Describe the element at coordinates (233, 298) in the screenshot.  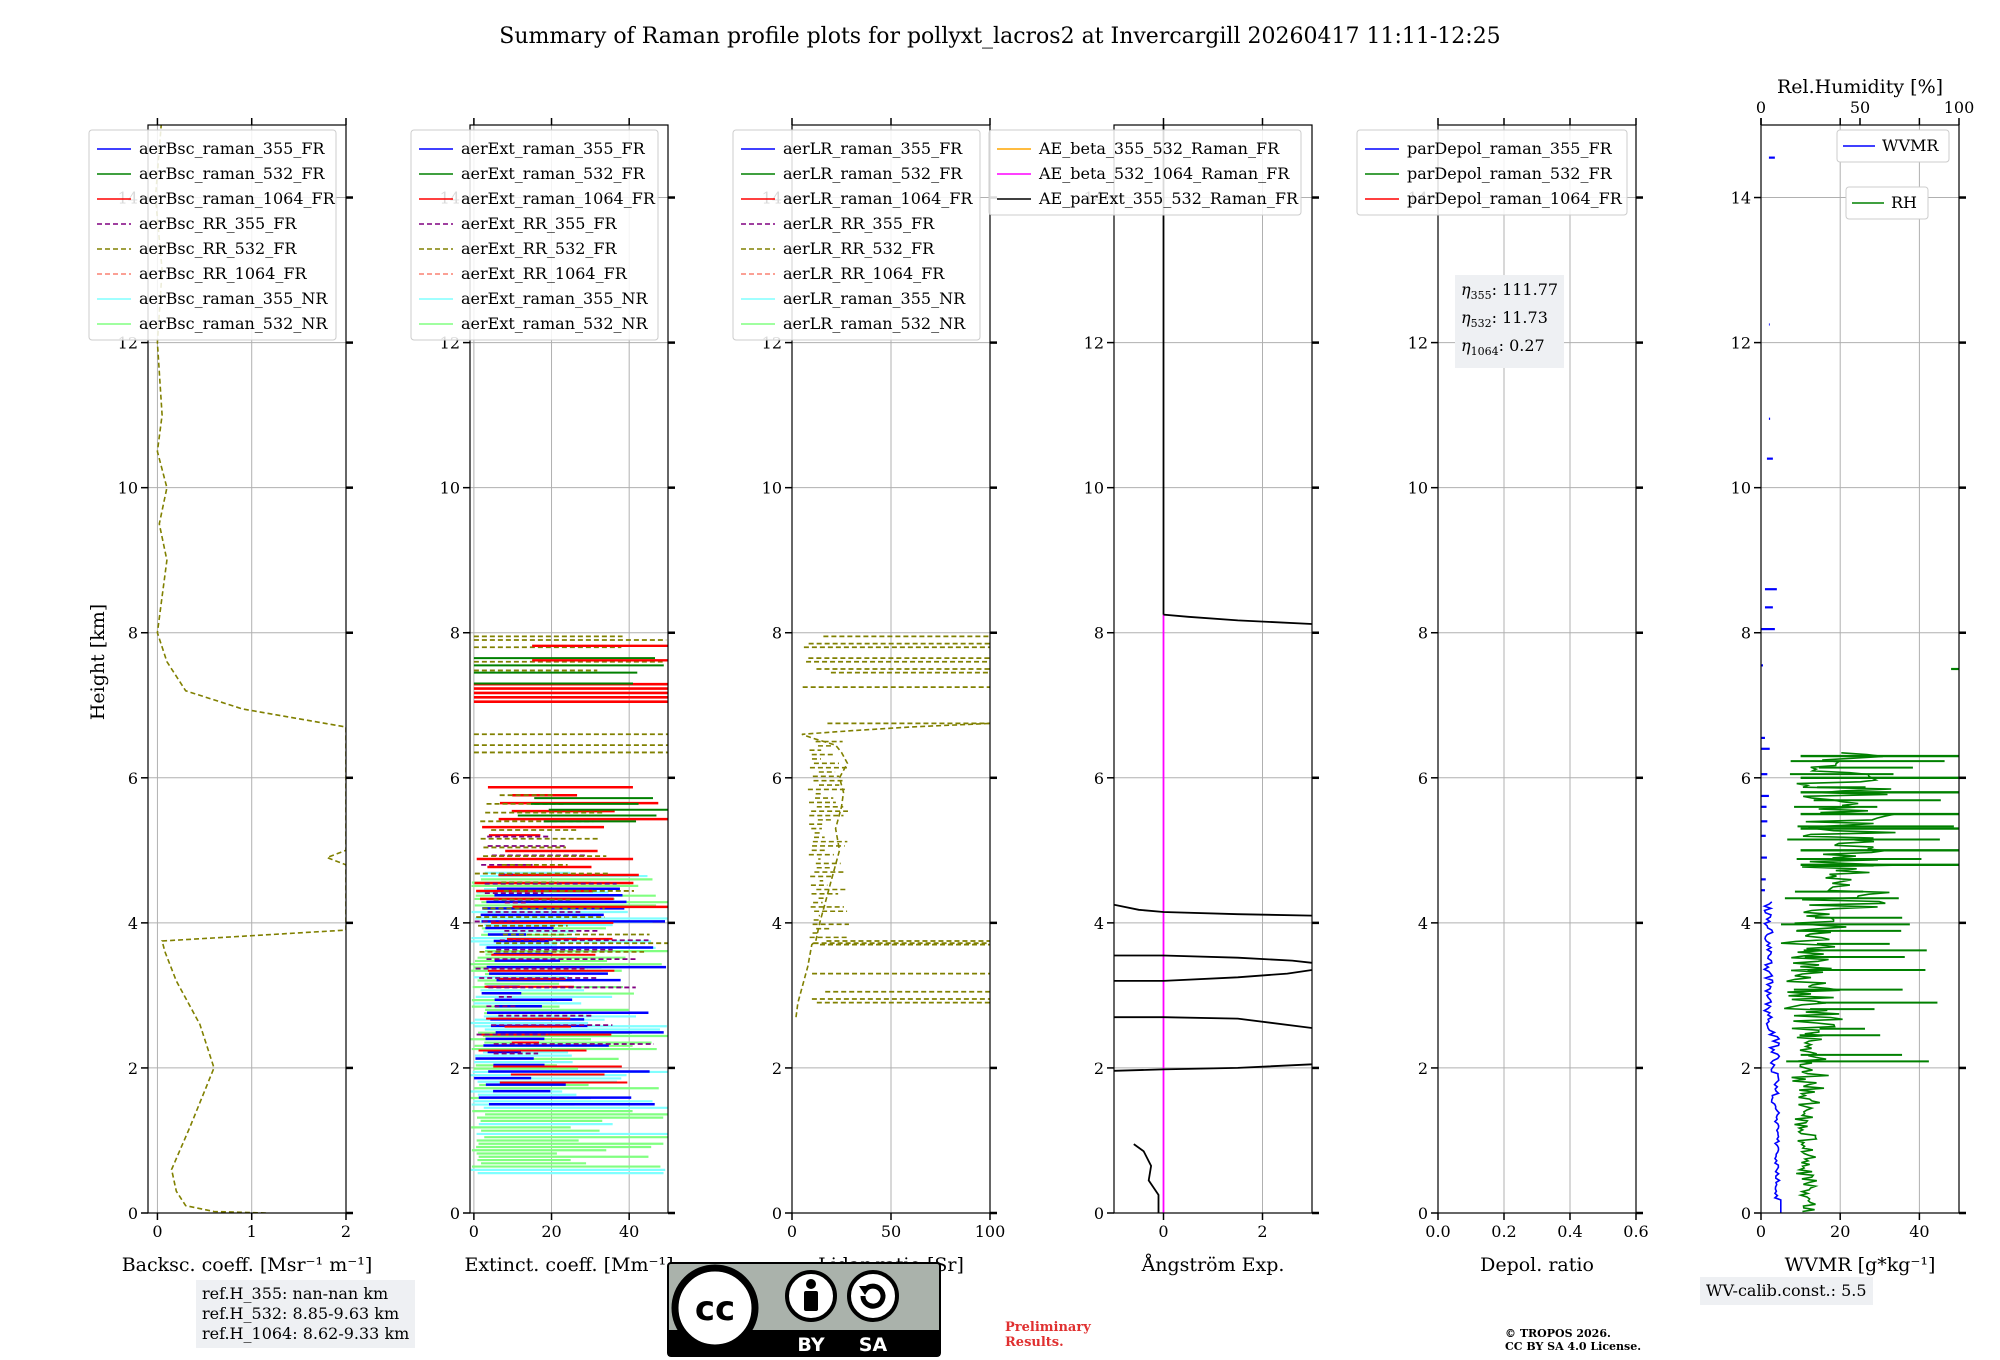
I see `legend-label: aerBsc_raman_355_NR` at that location.